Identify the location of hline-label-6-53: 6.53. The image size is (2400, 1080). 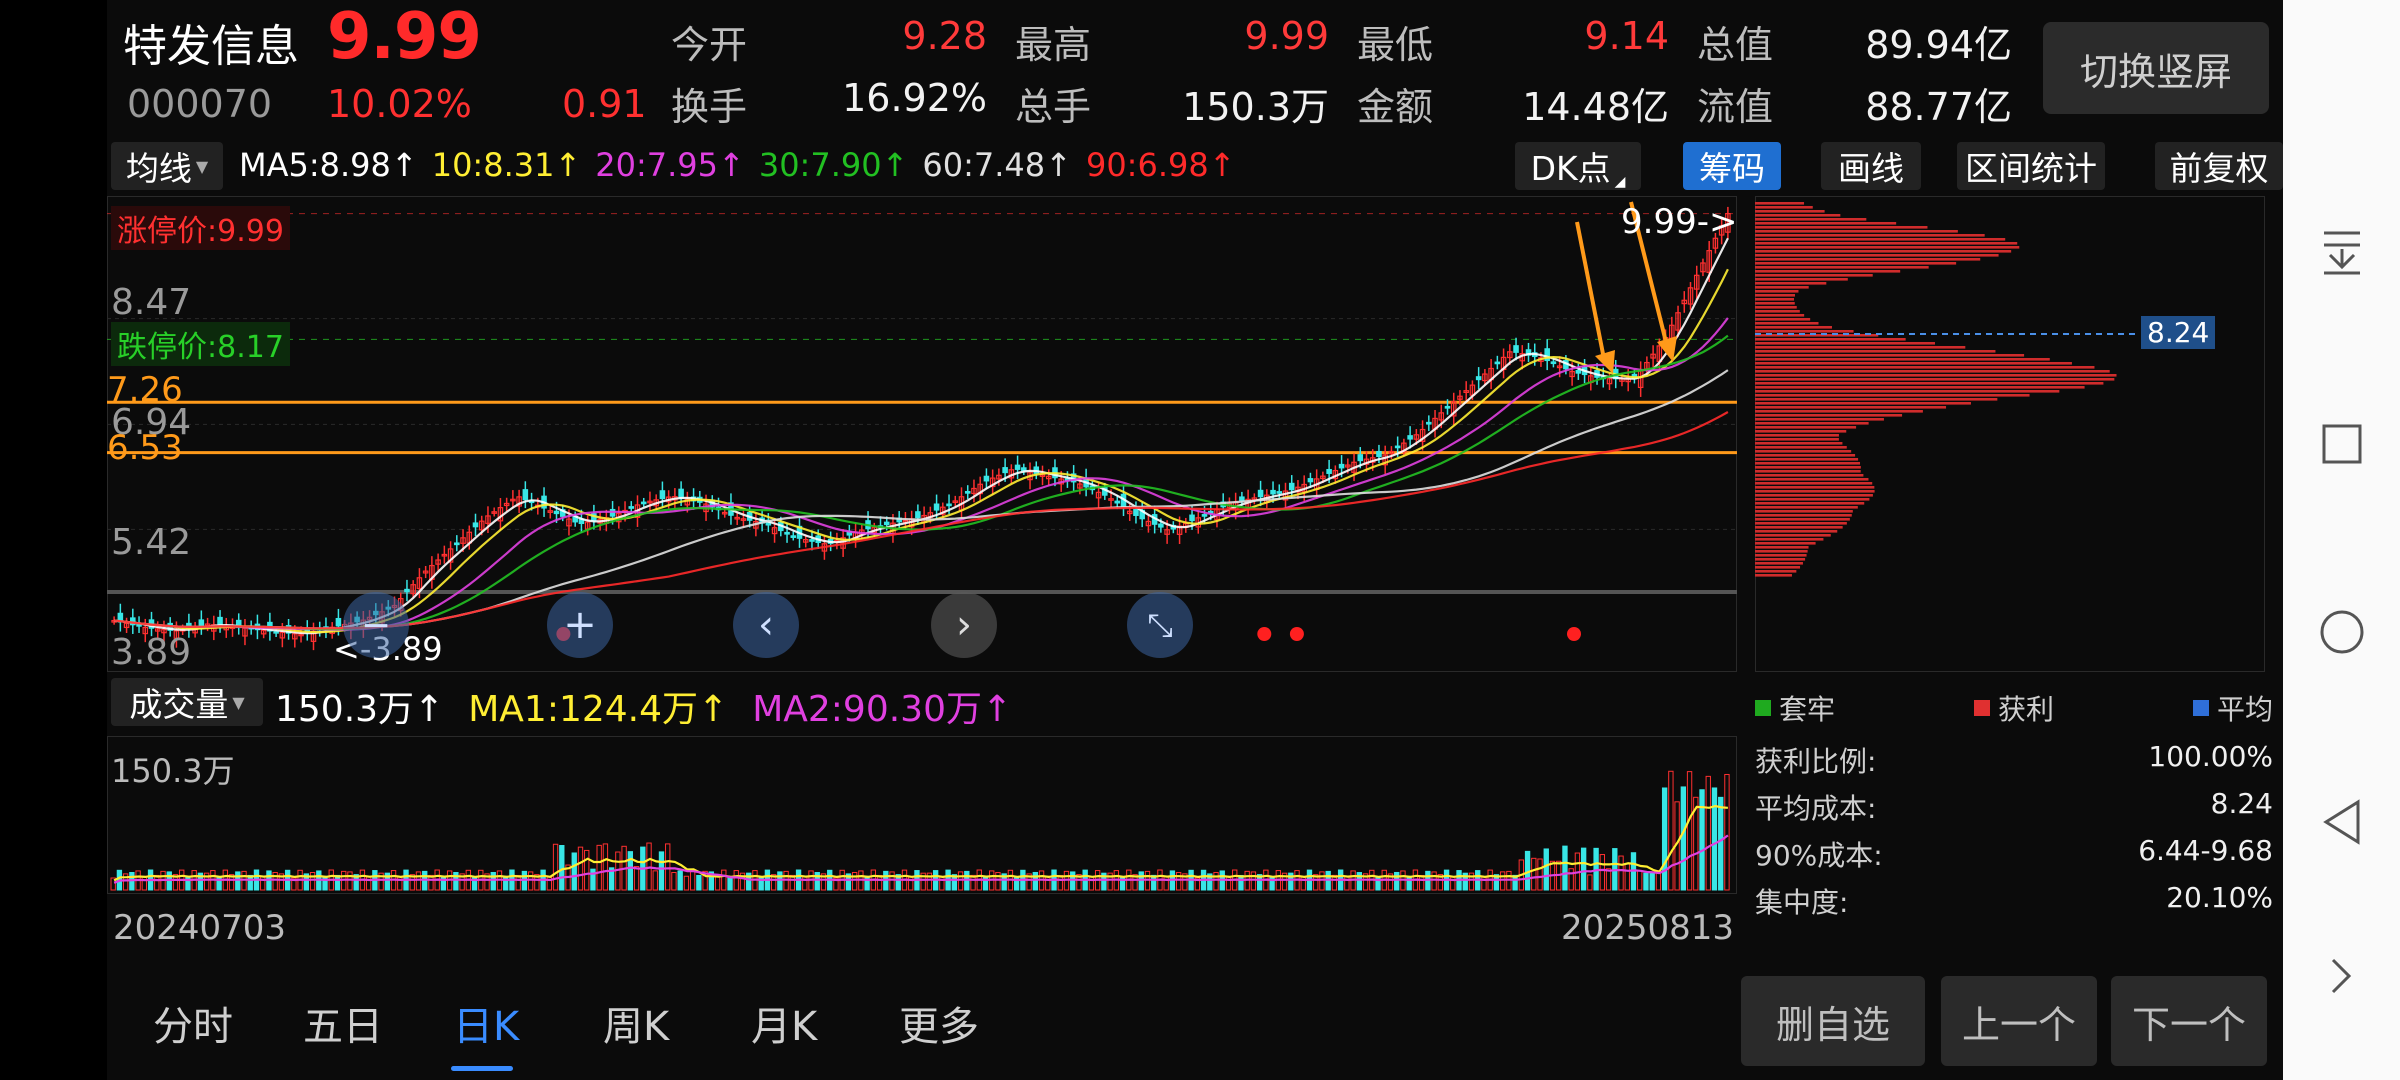
(145, 448).